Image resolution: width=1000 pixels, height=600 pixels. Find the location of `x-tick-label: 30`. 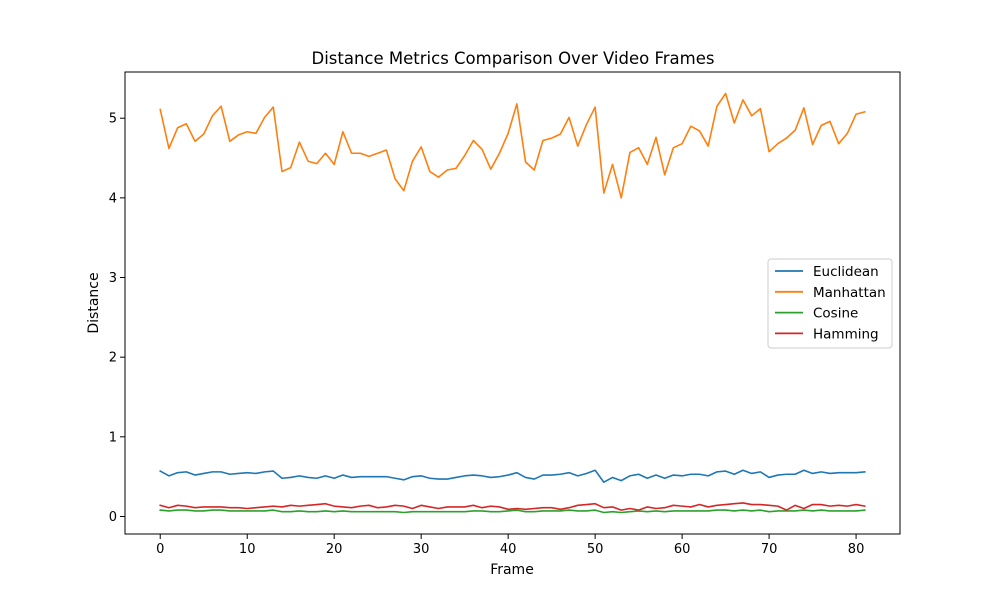

x-tick-label: 30 is located at coordinates (421, 549).